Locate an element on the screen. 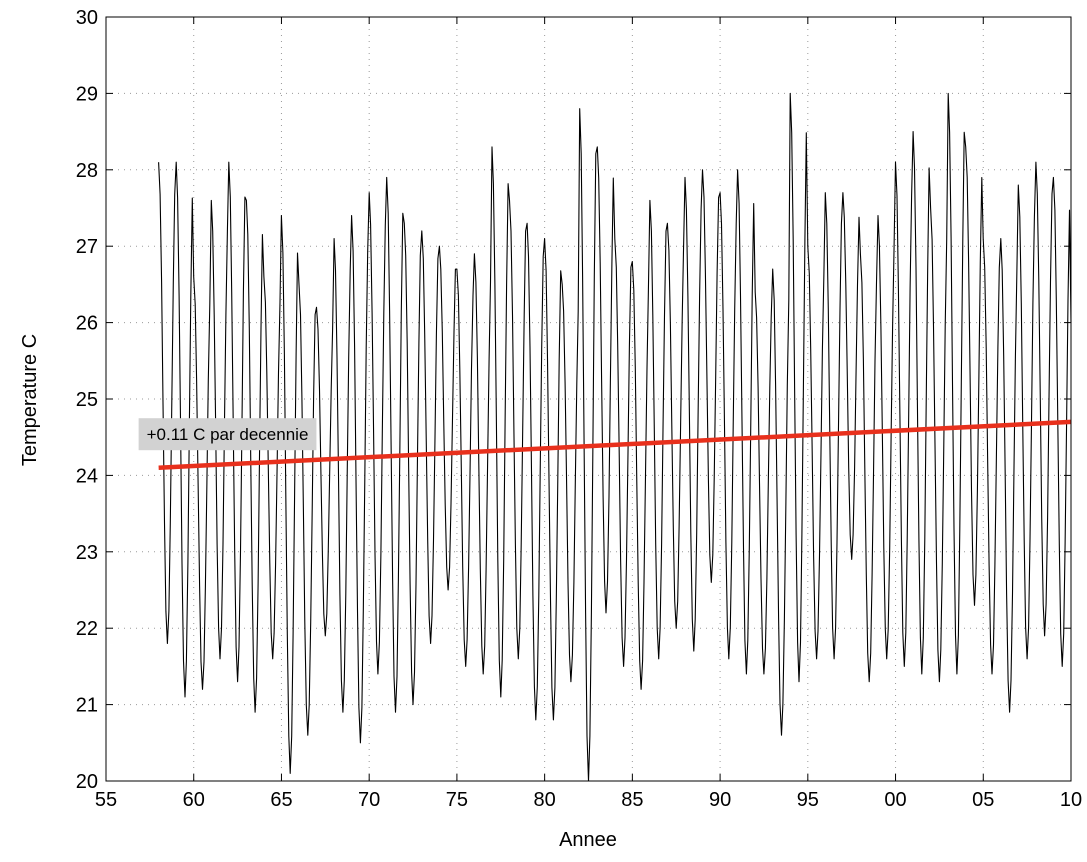  y-tick-label: 22 is located at coordinates (87, 629).